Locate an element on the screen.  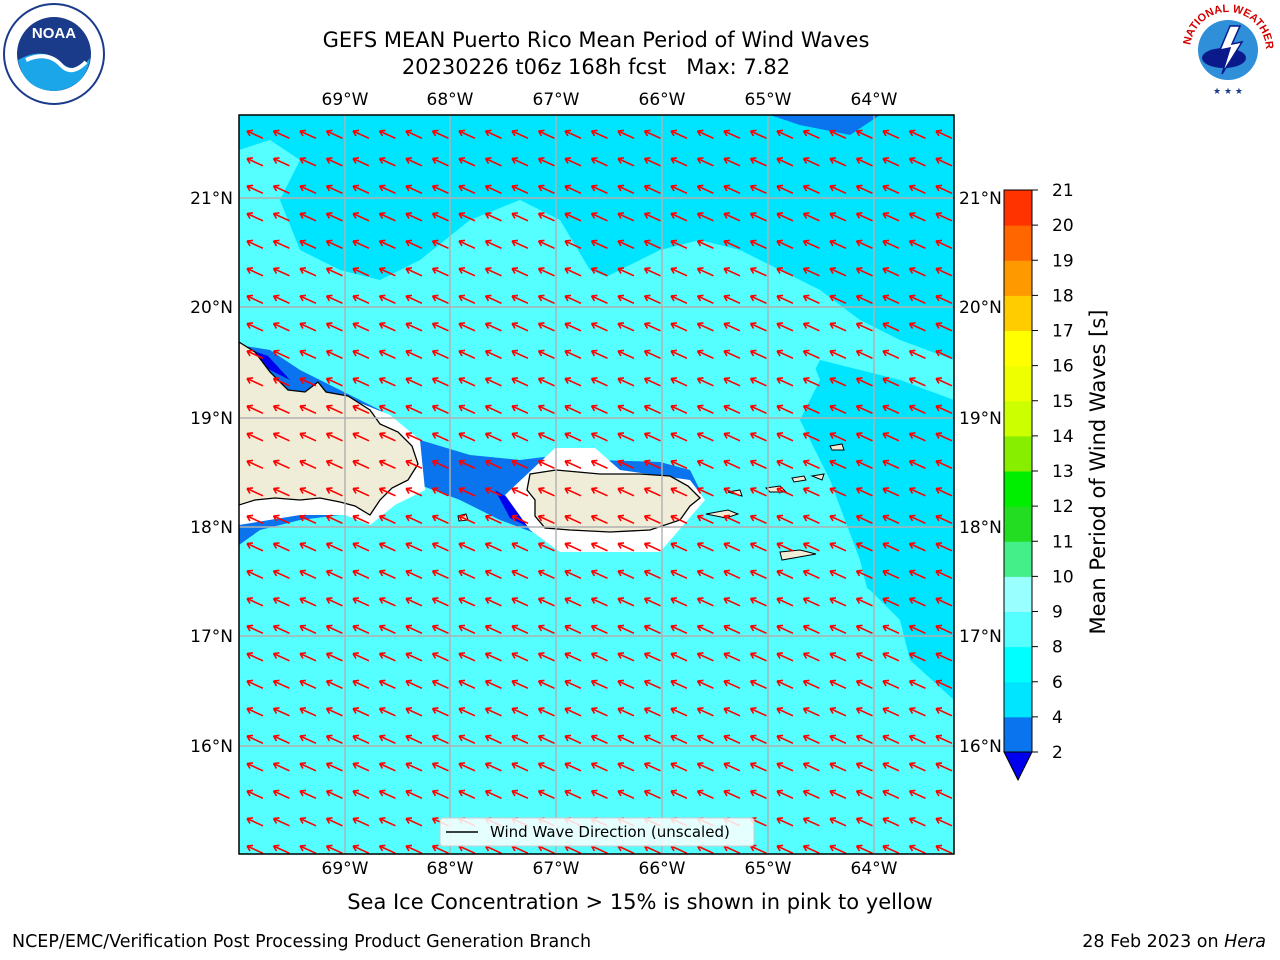
lon-tick-top: 66°W is located at coordinates (662, 100).